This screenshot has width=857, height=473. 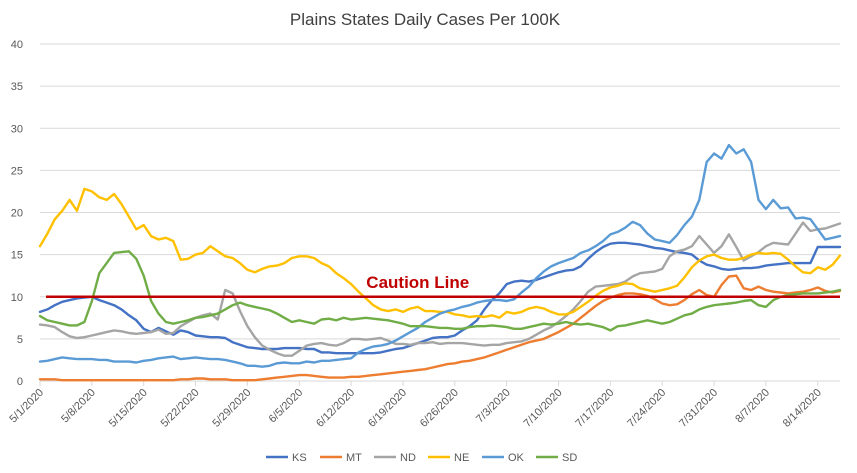 I want to click on y-tick-label: 20, so click(x=17, y=214).